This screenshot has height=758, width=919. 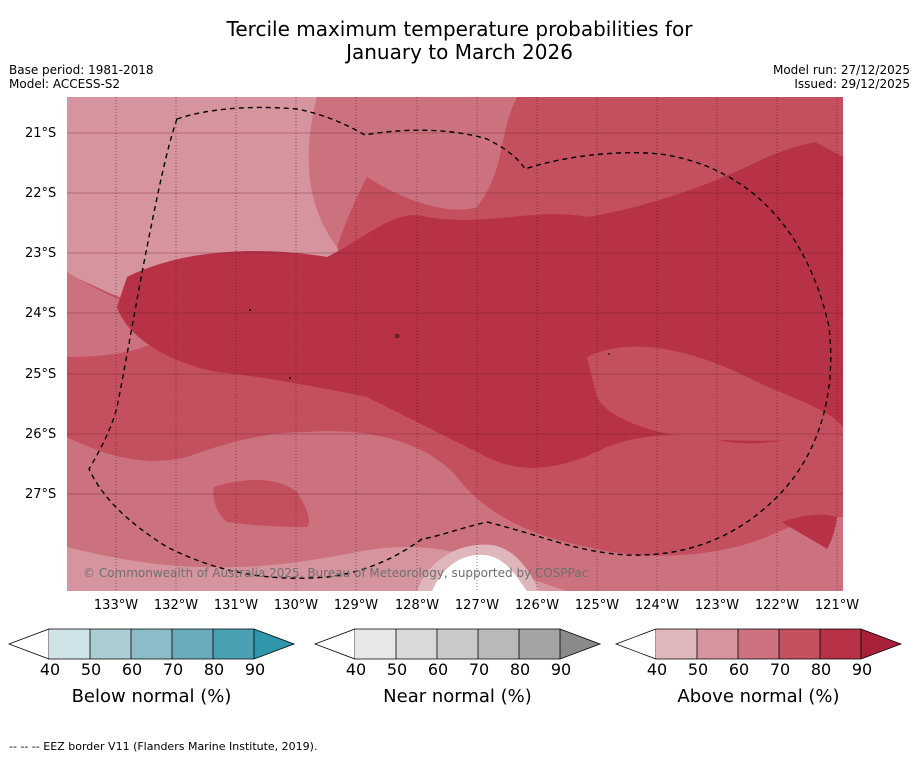 I want to click on lon-label: 125°W, so click(x=597, y=605).